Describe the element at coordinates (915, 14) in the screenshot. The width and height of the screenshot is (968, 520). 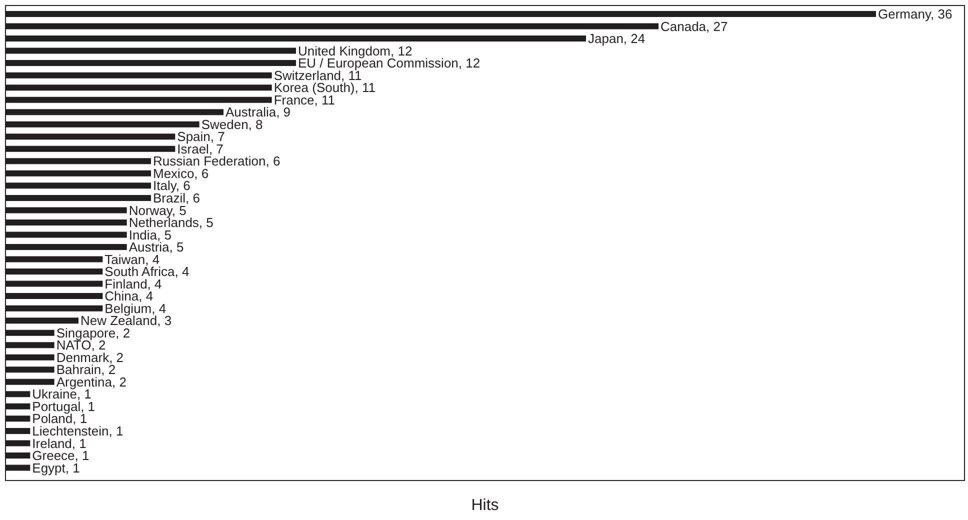
I see `data-label: Germany, 36` at that location.